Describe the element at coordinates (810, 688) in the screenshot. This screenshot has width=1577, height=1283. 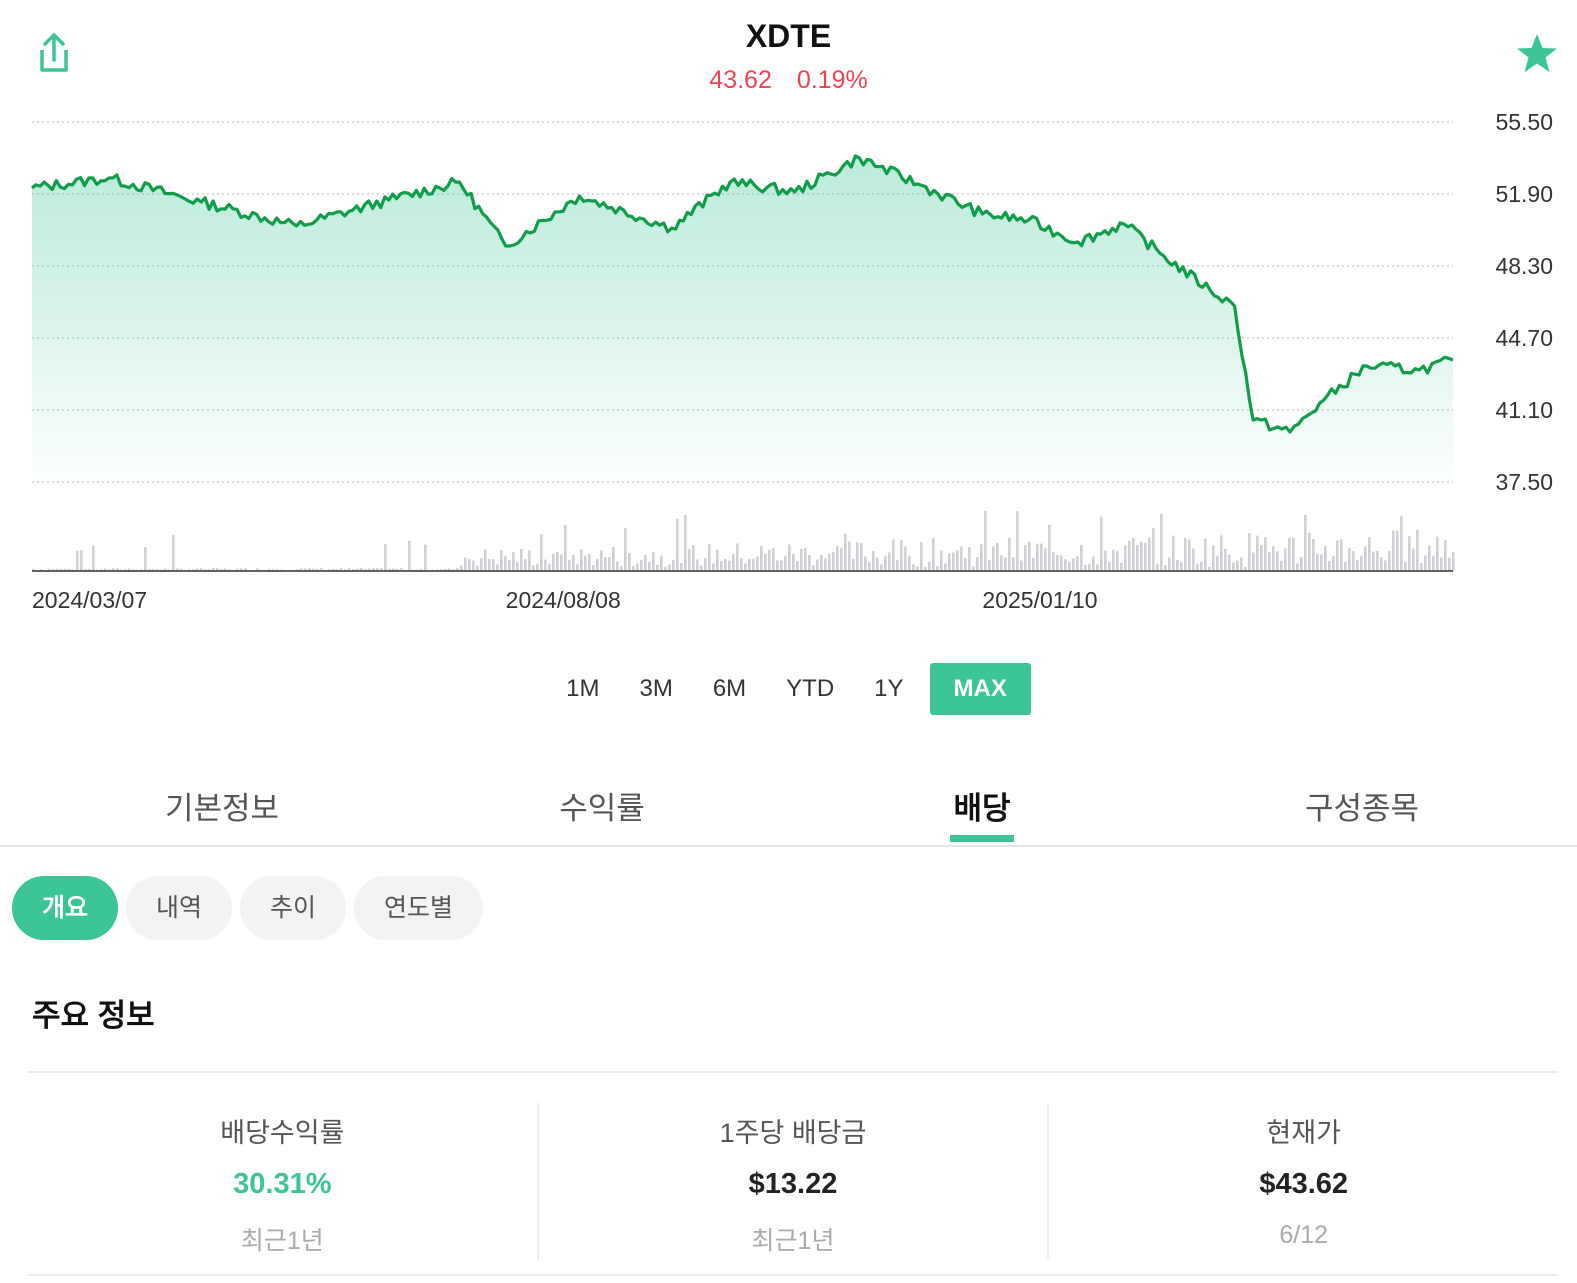
I see `range-button-ytd: YTD` at that location.